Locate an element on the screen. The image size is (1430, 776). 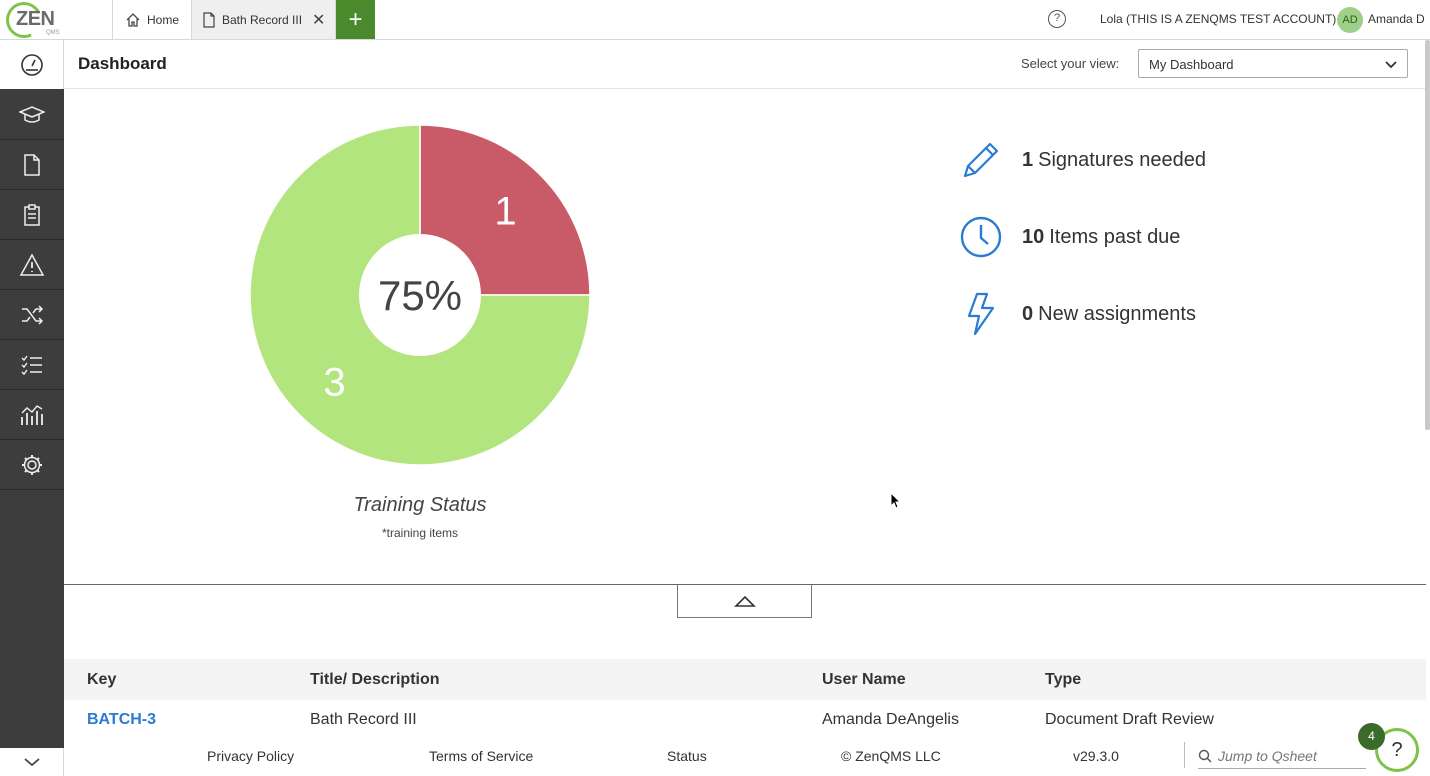
mouse-cursor-icon is located at coordinates (896, 500).